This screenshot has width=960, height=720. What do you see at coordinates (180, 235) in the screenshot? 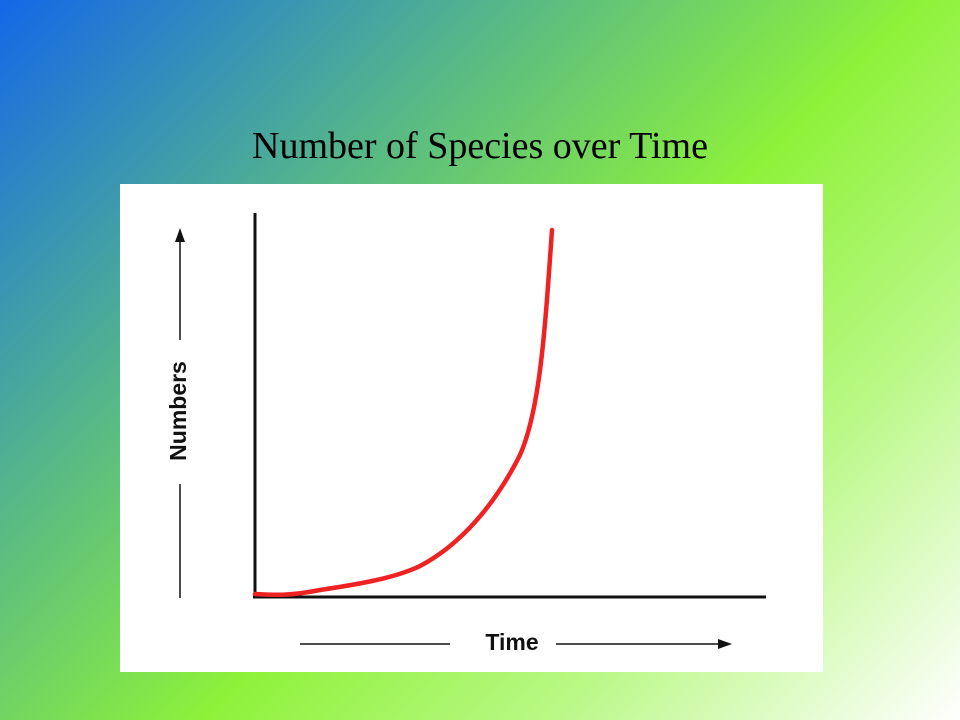
I see `y-arrowhead` at bounding box center [180, 235].